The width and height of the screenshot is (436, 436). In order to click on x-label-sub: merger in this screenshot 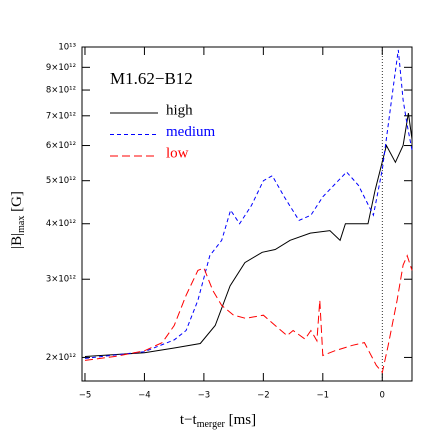, I will do `click(211, 424)`.